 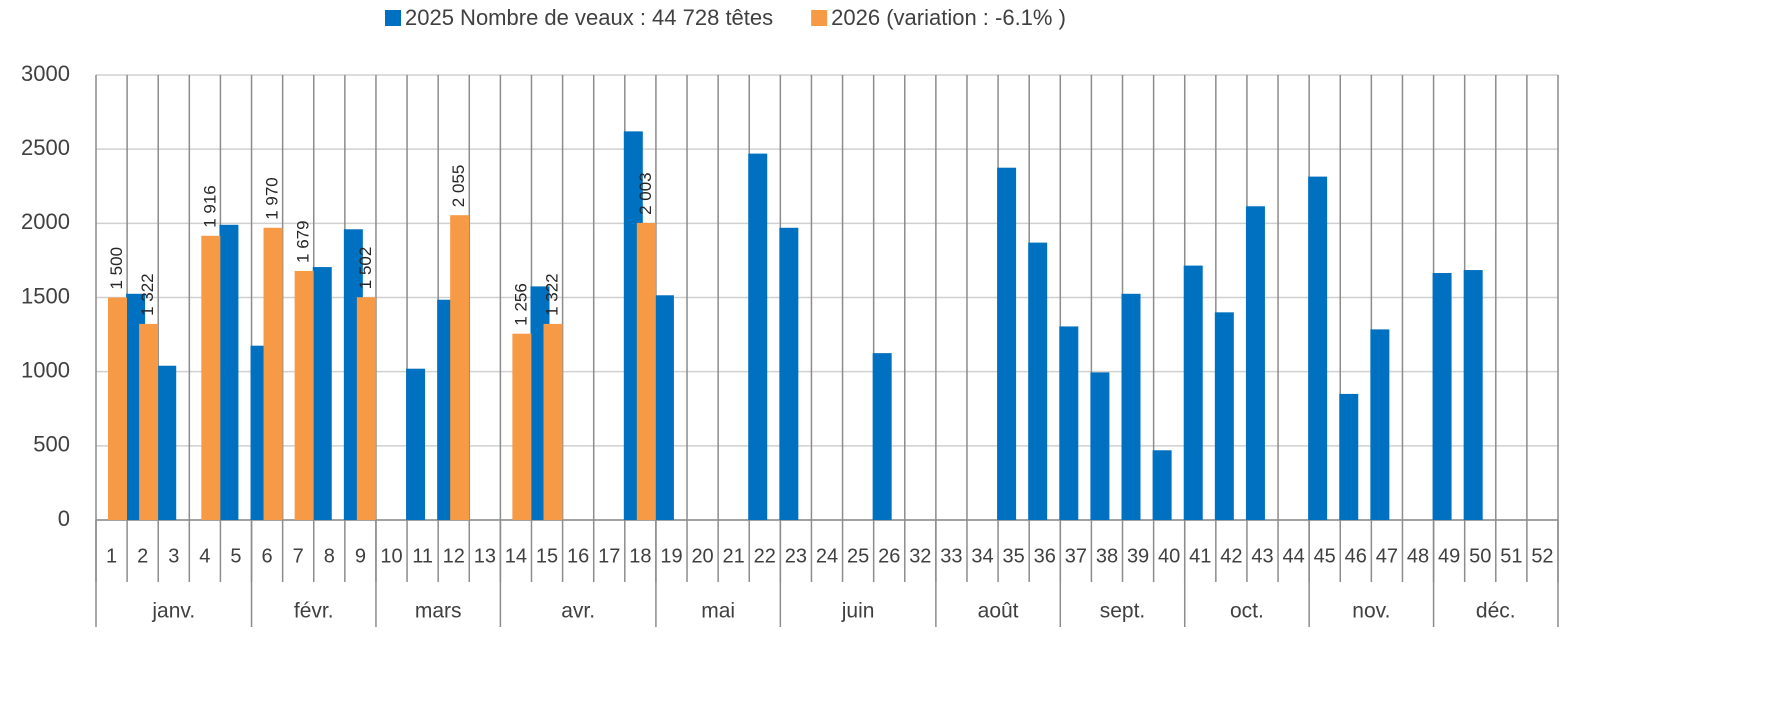 I want to click on x-tick-label: 51, so click(x=1511, y=556).